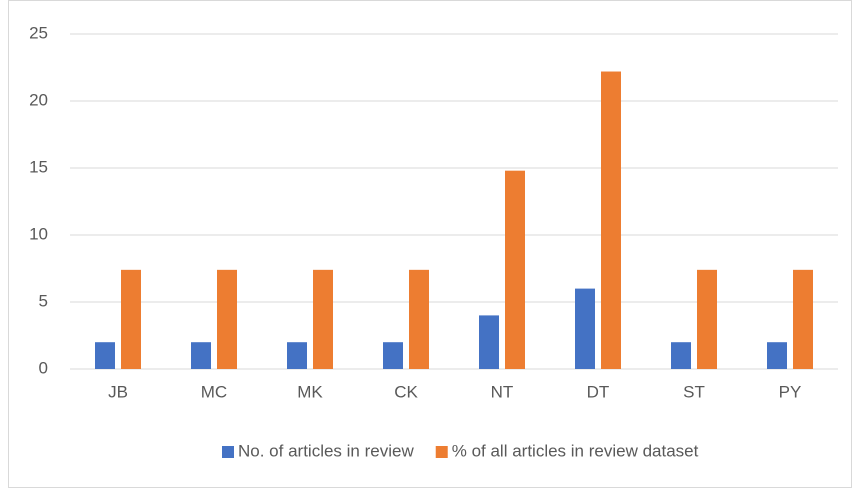 This screenshot has height=489, width=853. Describe the element at coordinates (310, 391) in the screenshot. I see `x-tick-label: MK` at that location.